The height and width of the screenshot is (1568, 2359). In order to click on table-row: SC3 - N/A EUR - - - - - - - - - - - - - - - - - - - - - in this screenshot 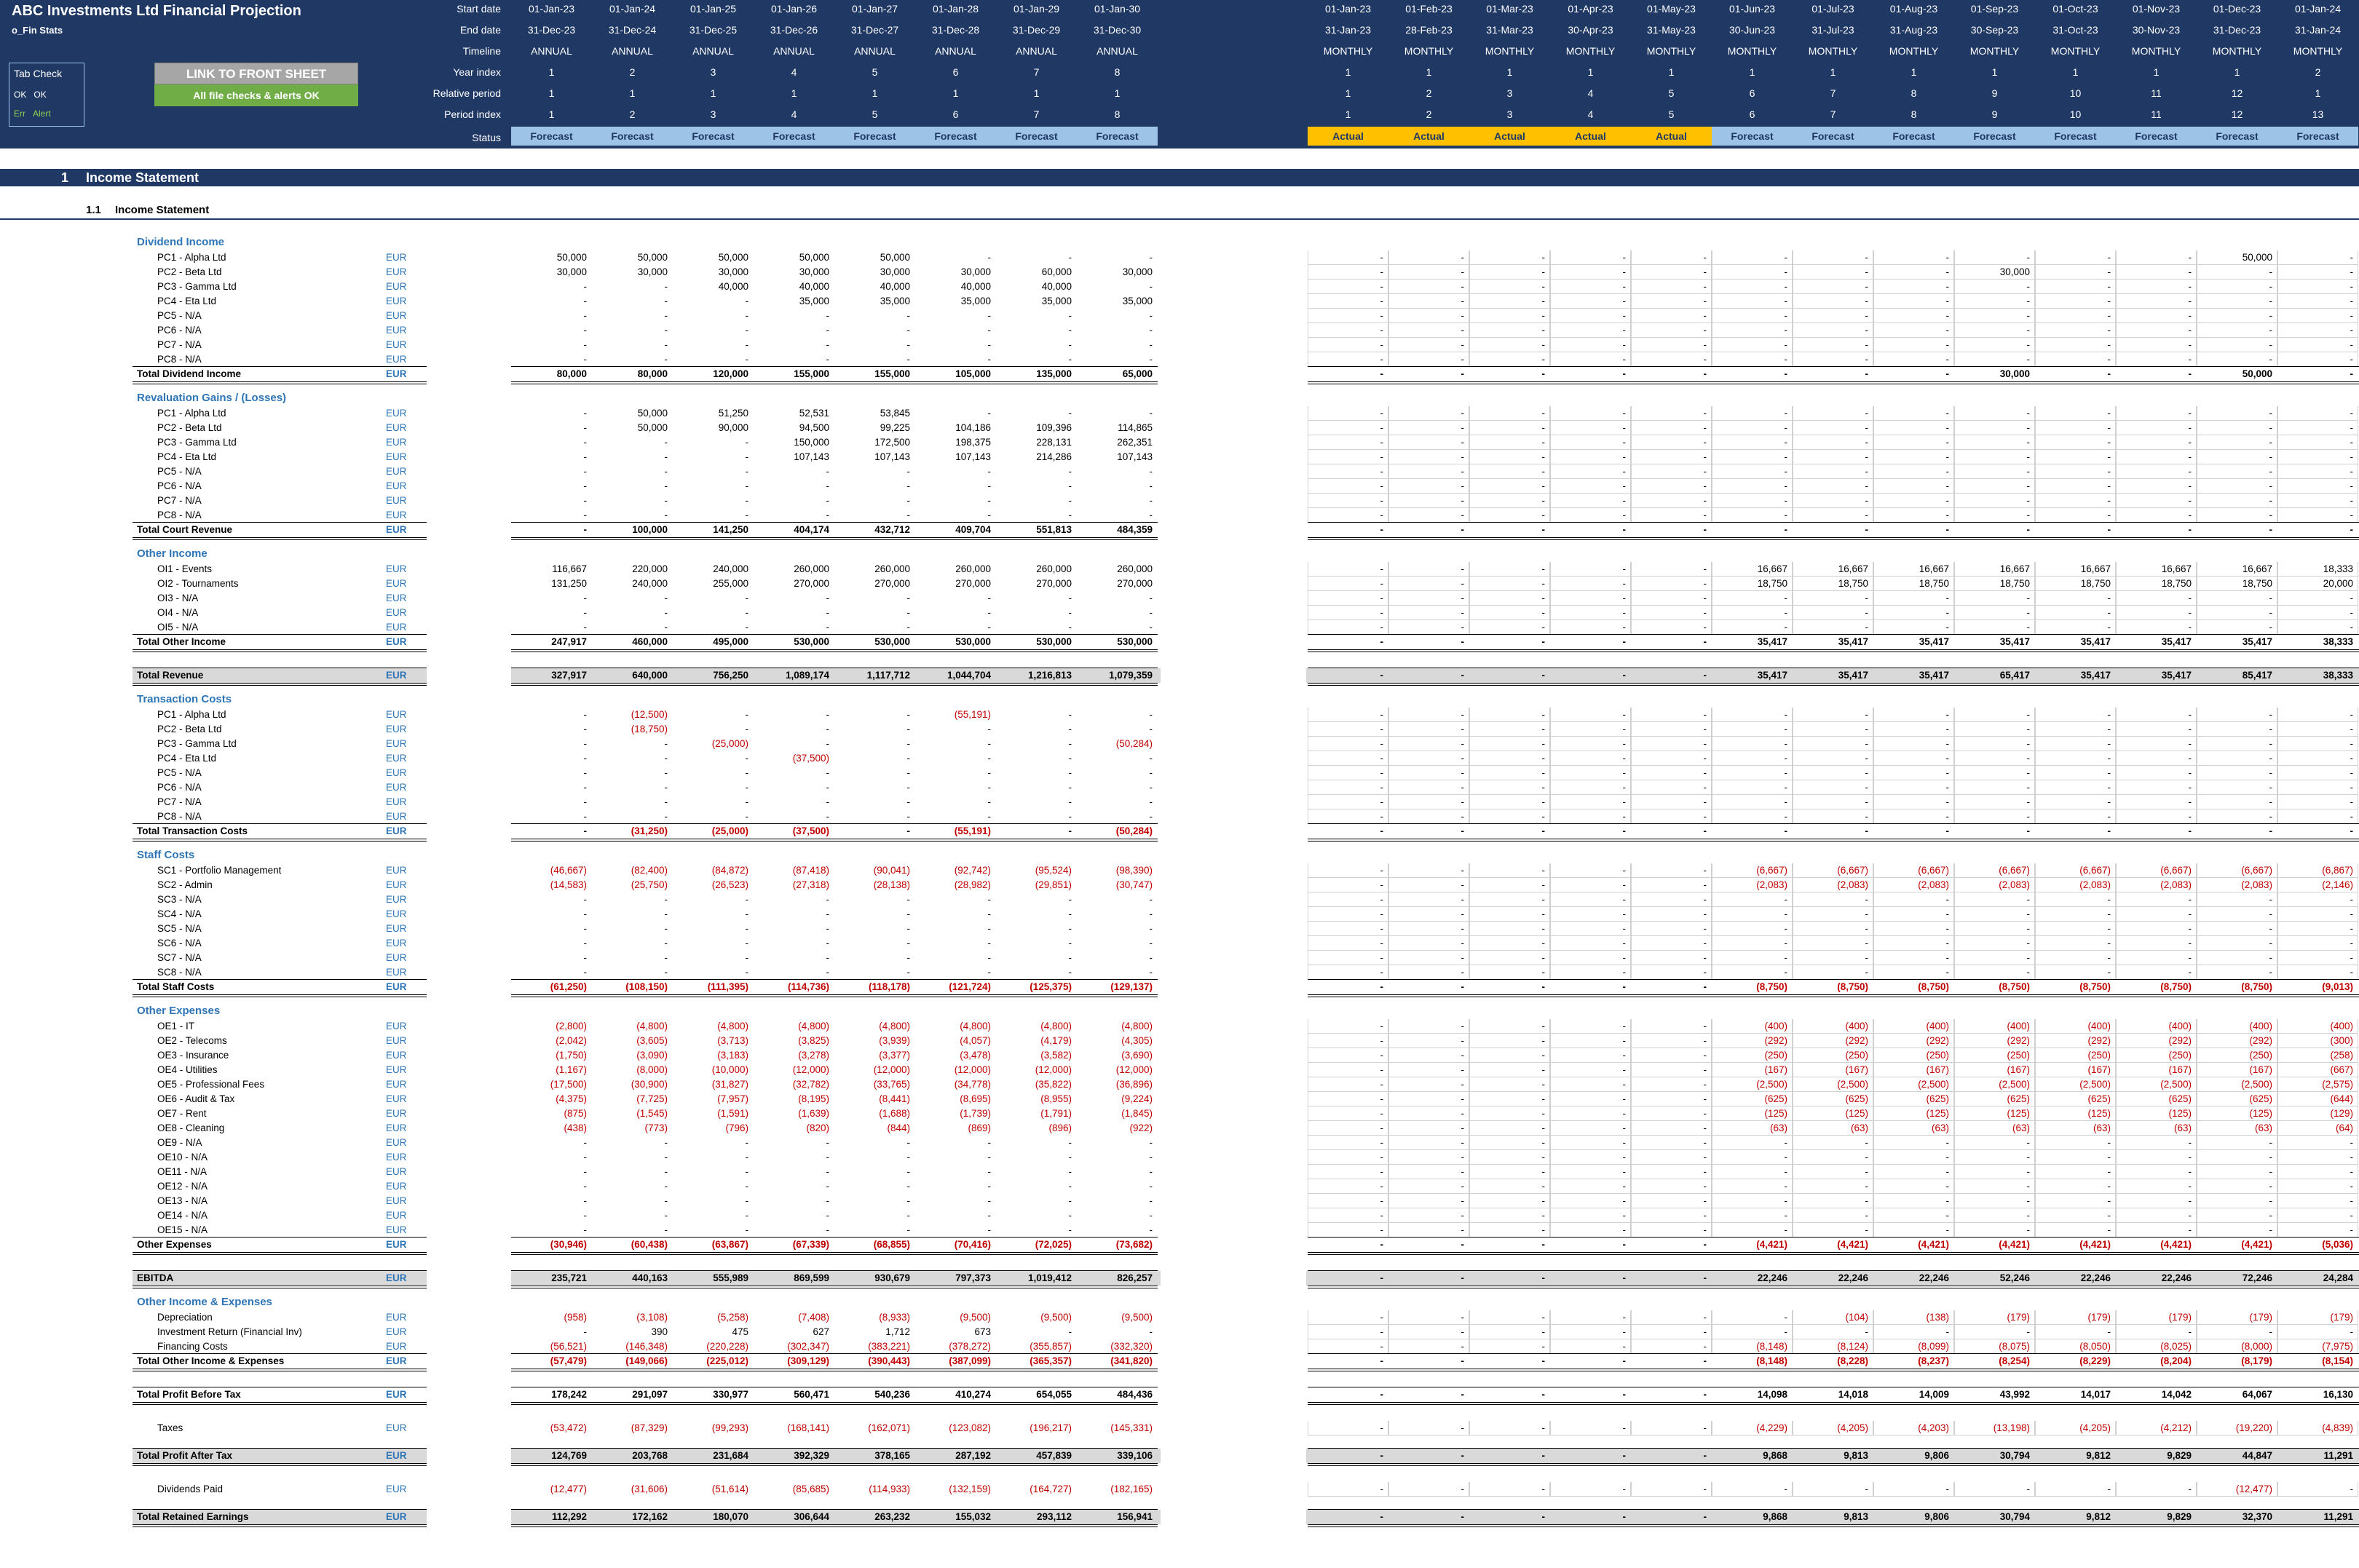, I will do `click(1179, 900)`.